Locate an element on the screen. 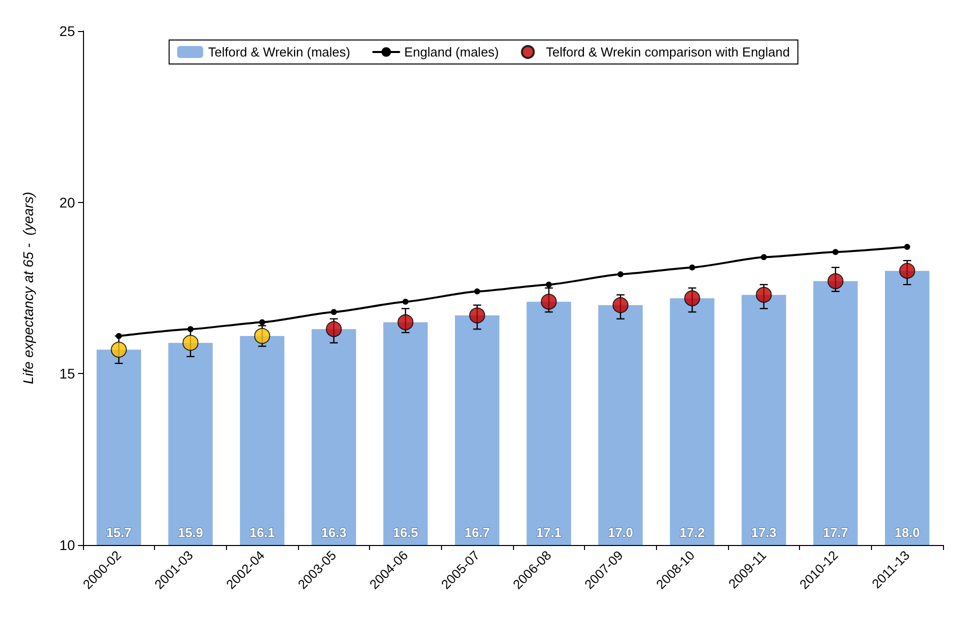 This screenshot has width=967, height=631. data-label: 18.0 is located at coordinates (907, 532).